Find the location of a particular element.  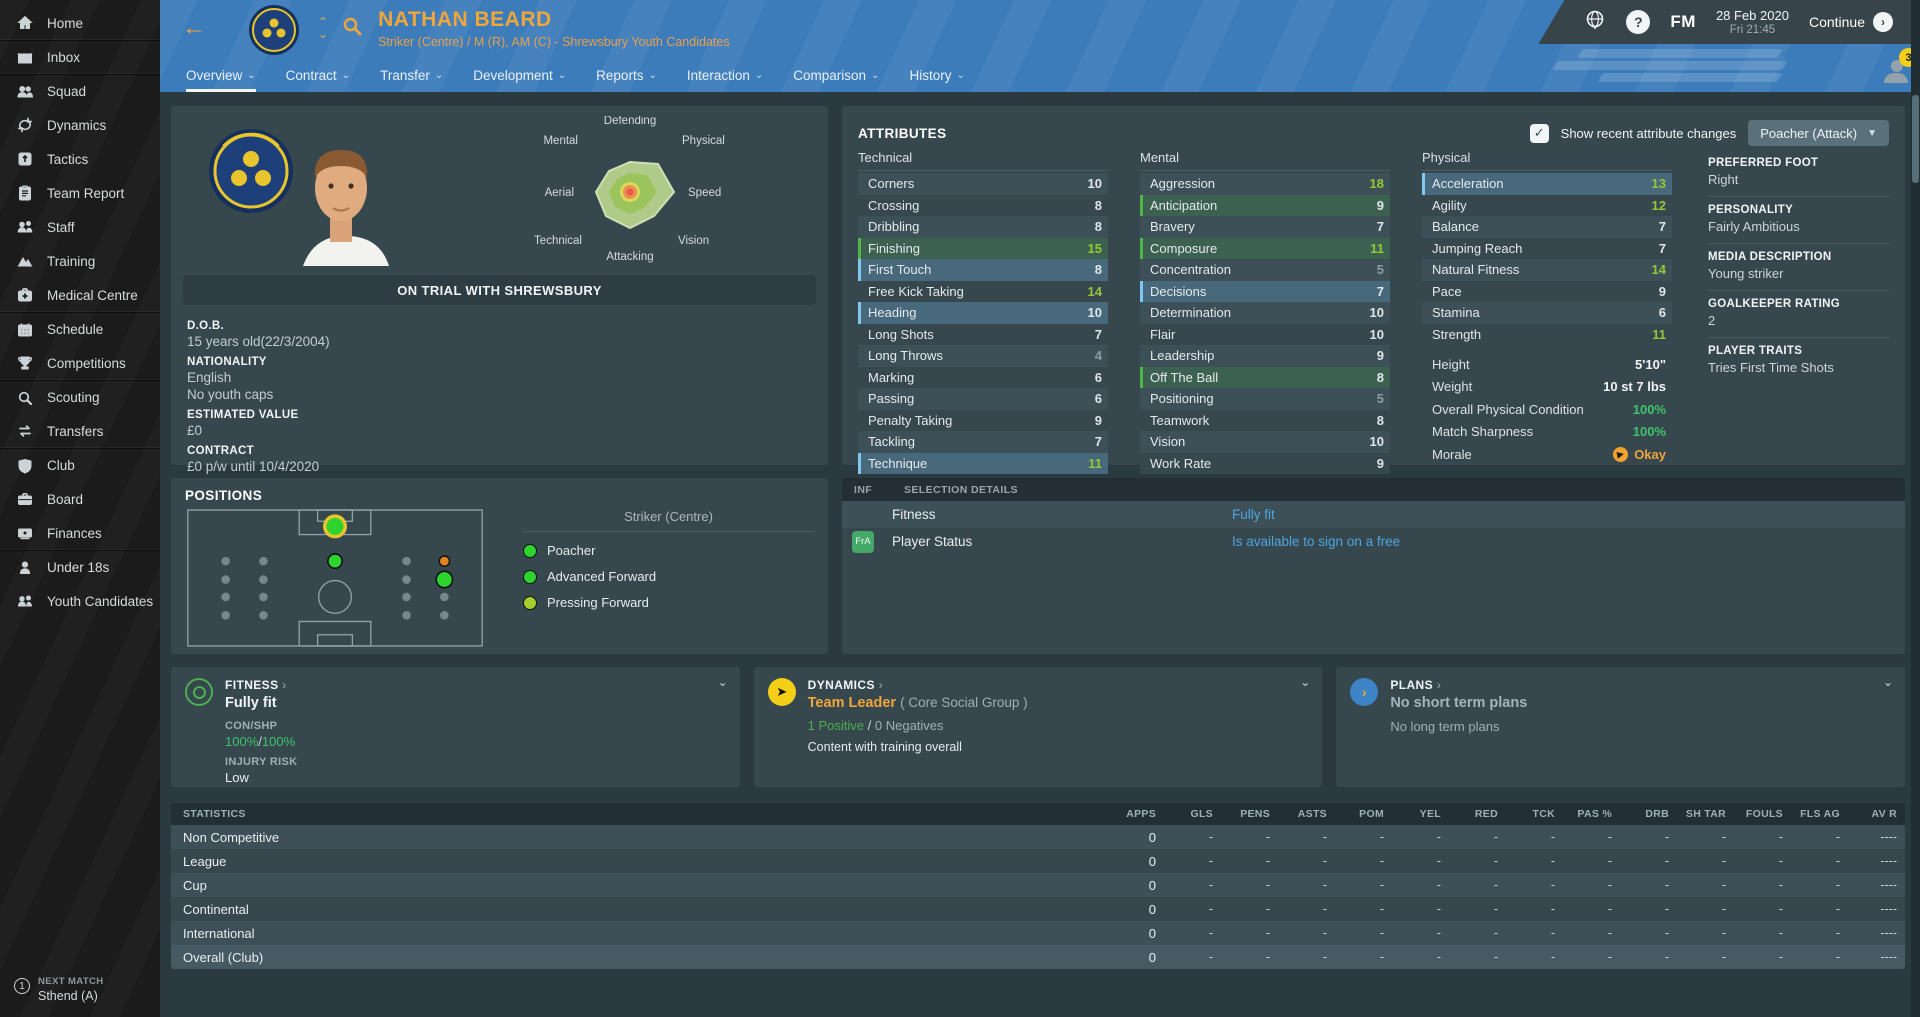

attribute-row-corners: Corners 10 is located at coordinates (983, 184).